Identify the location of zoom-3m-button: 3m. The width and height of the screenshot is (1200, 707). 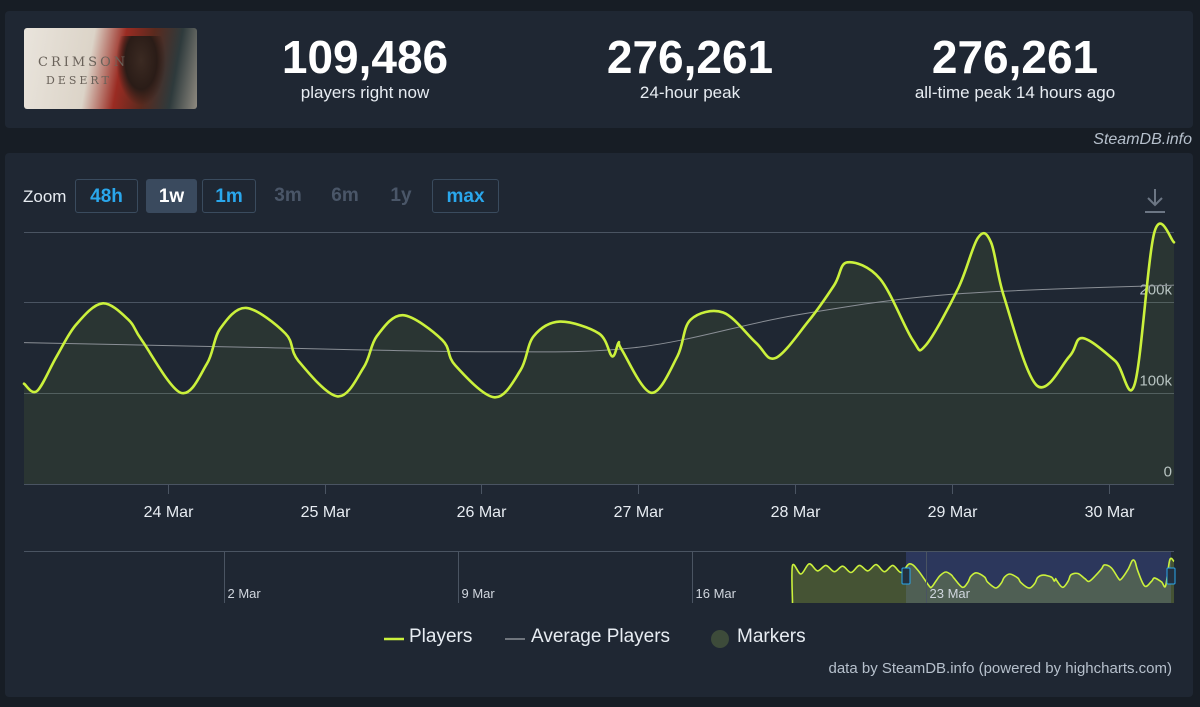
(288, 195).